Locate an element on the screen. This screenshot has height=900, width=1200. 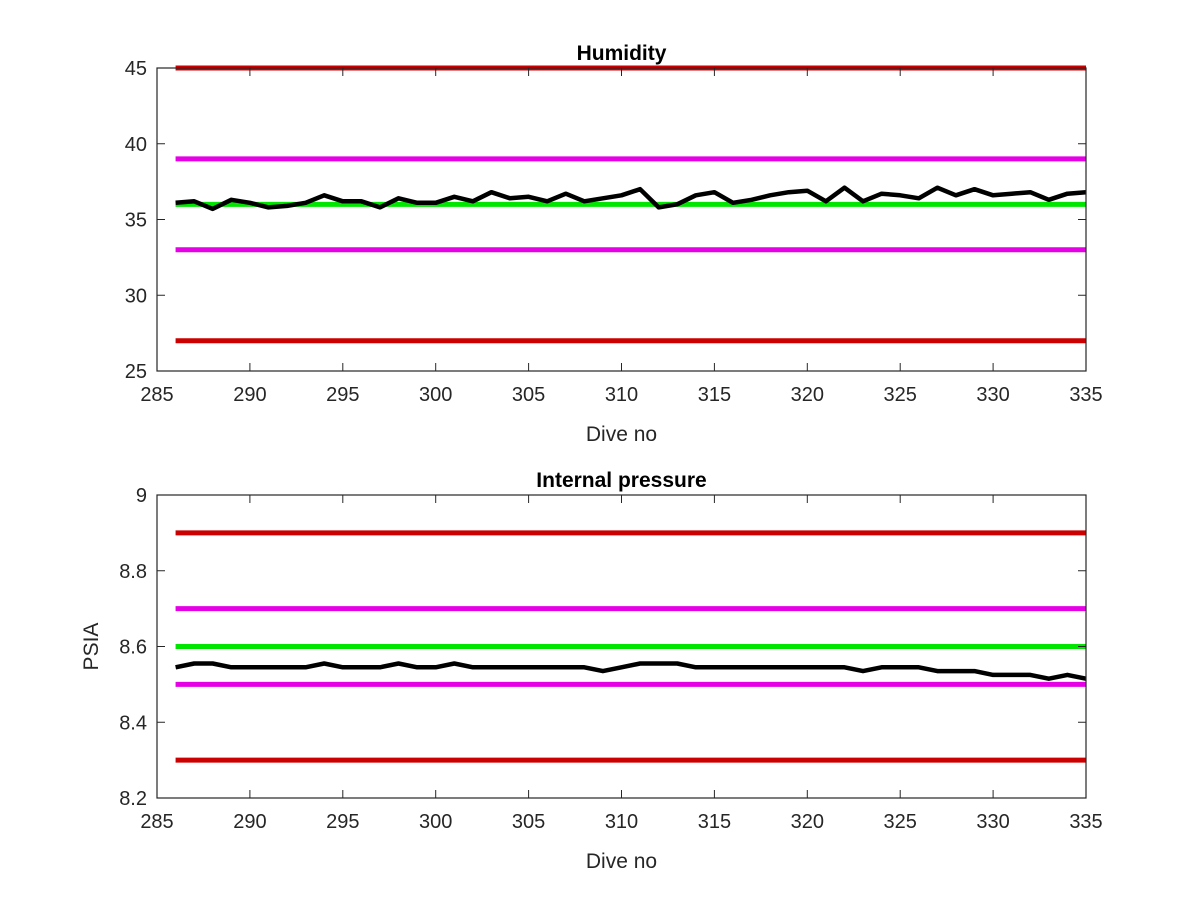
y-tick-label: 45 is located at coordinates (136, 69).